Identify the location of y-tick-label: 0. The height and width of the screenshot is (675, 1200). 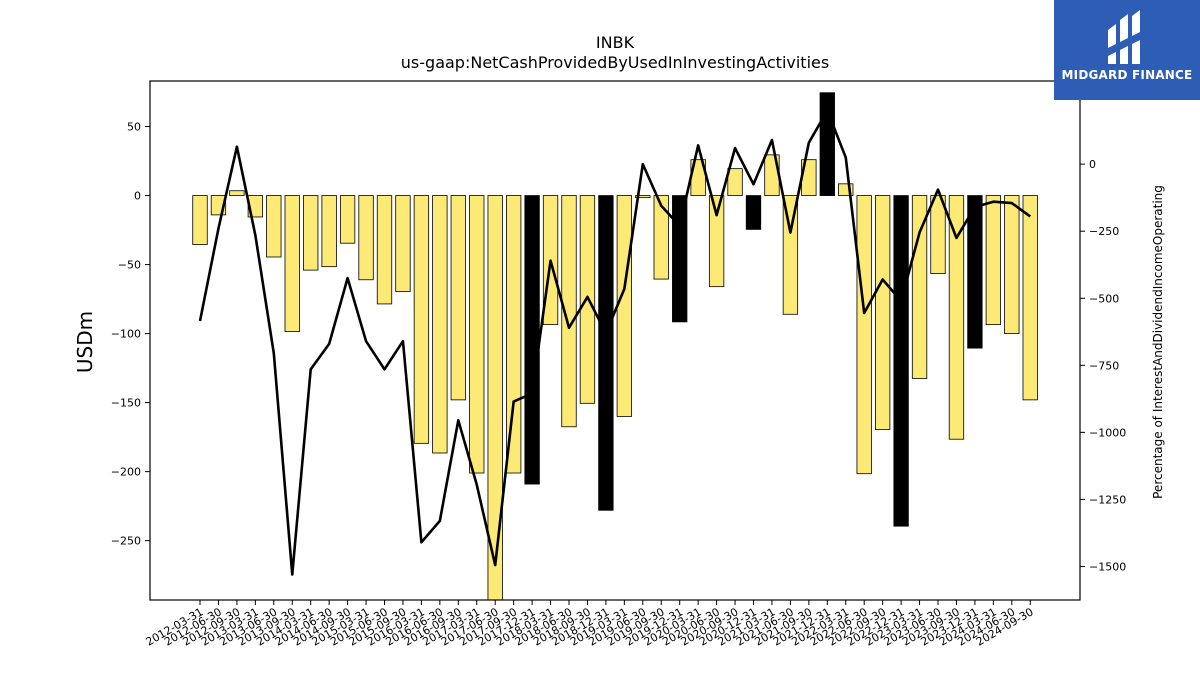
(137, 196).